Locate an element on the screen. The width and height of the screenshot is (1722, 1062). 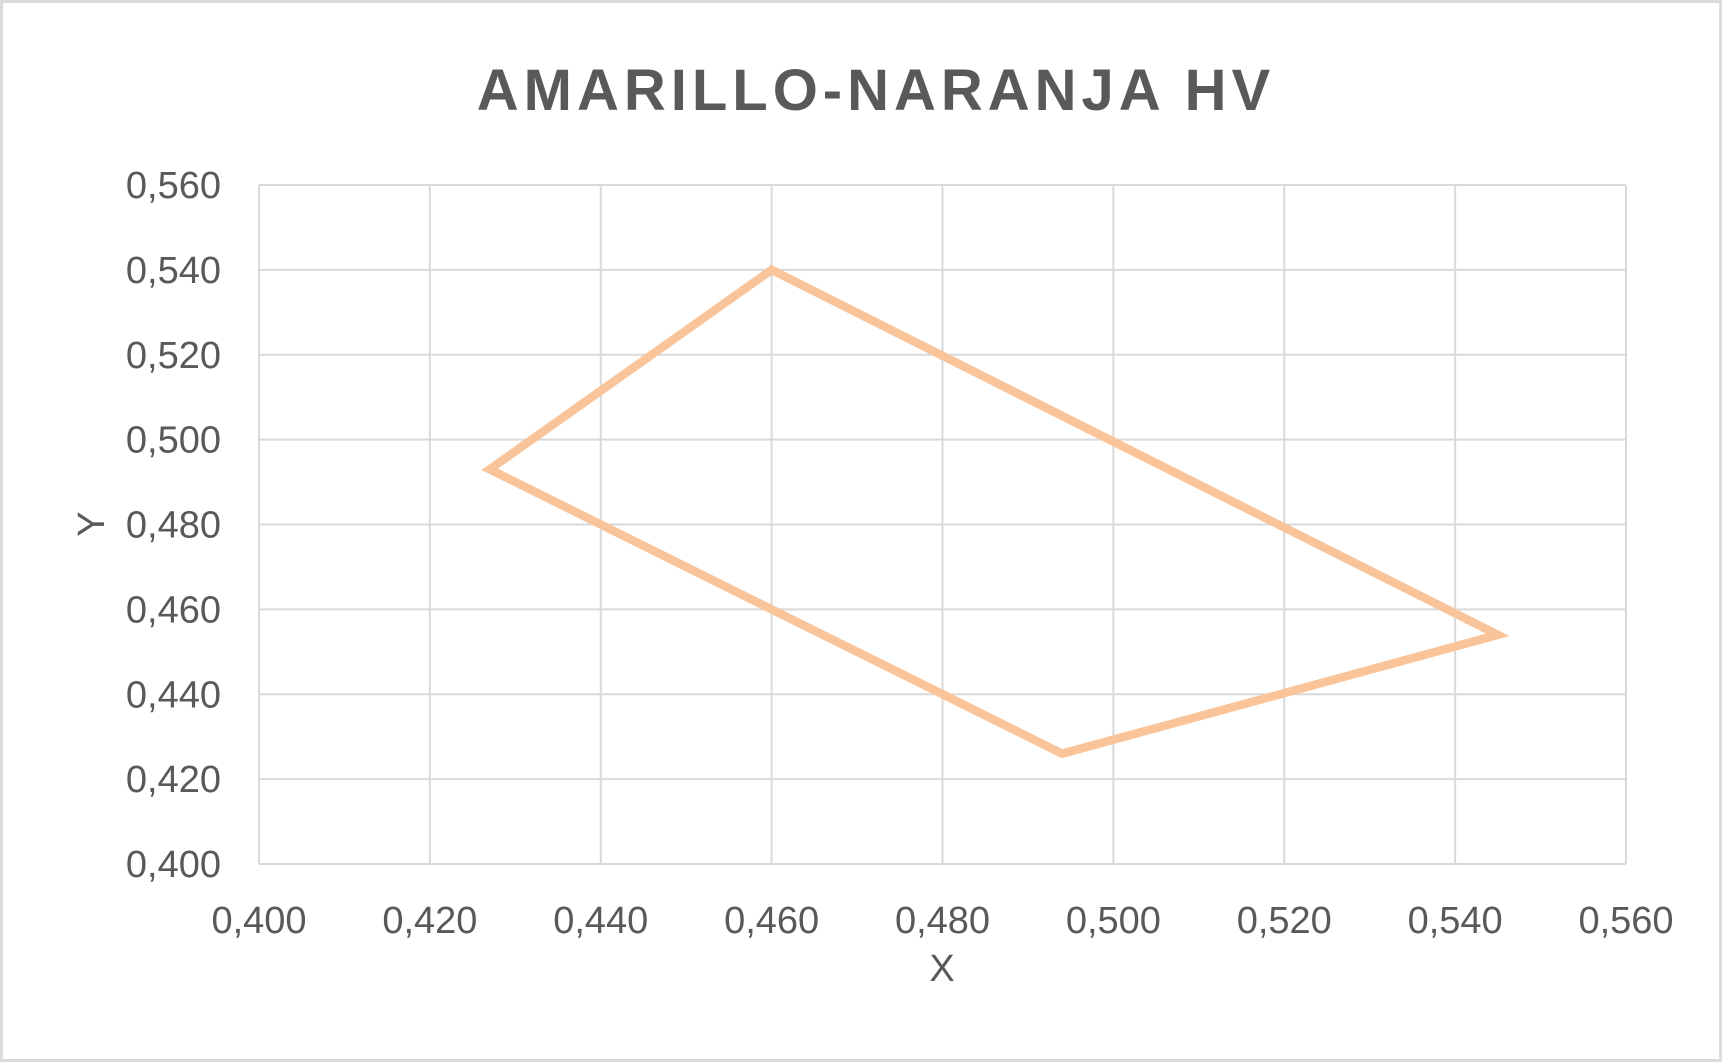
x-tick-label: 0,480 is located at coordinates (942, 921).